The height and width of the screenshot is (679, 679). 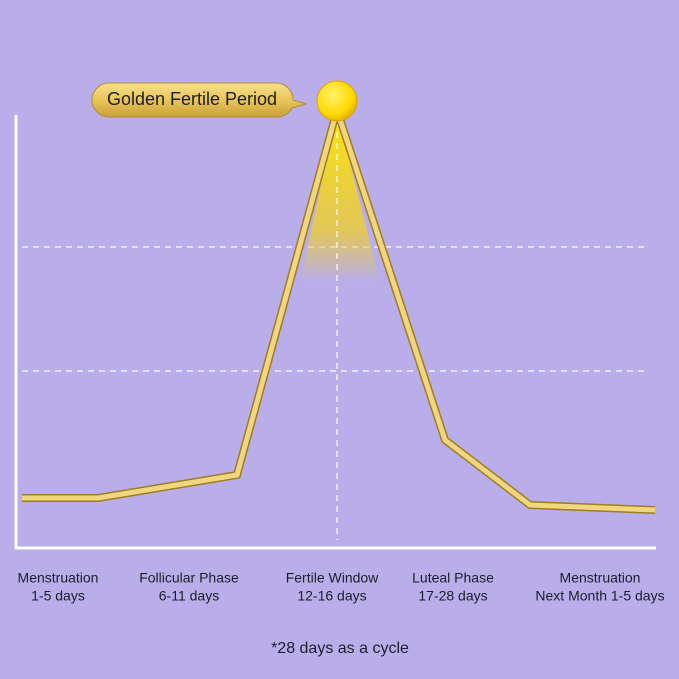 I want to click on footnote: *28 days as a cycle, so click(x=340, y=648).